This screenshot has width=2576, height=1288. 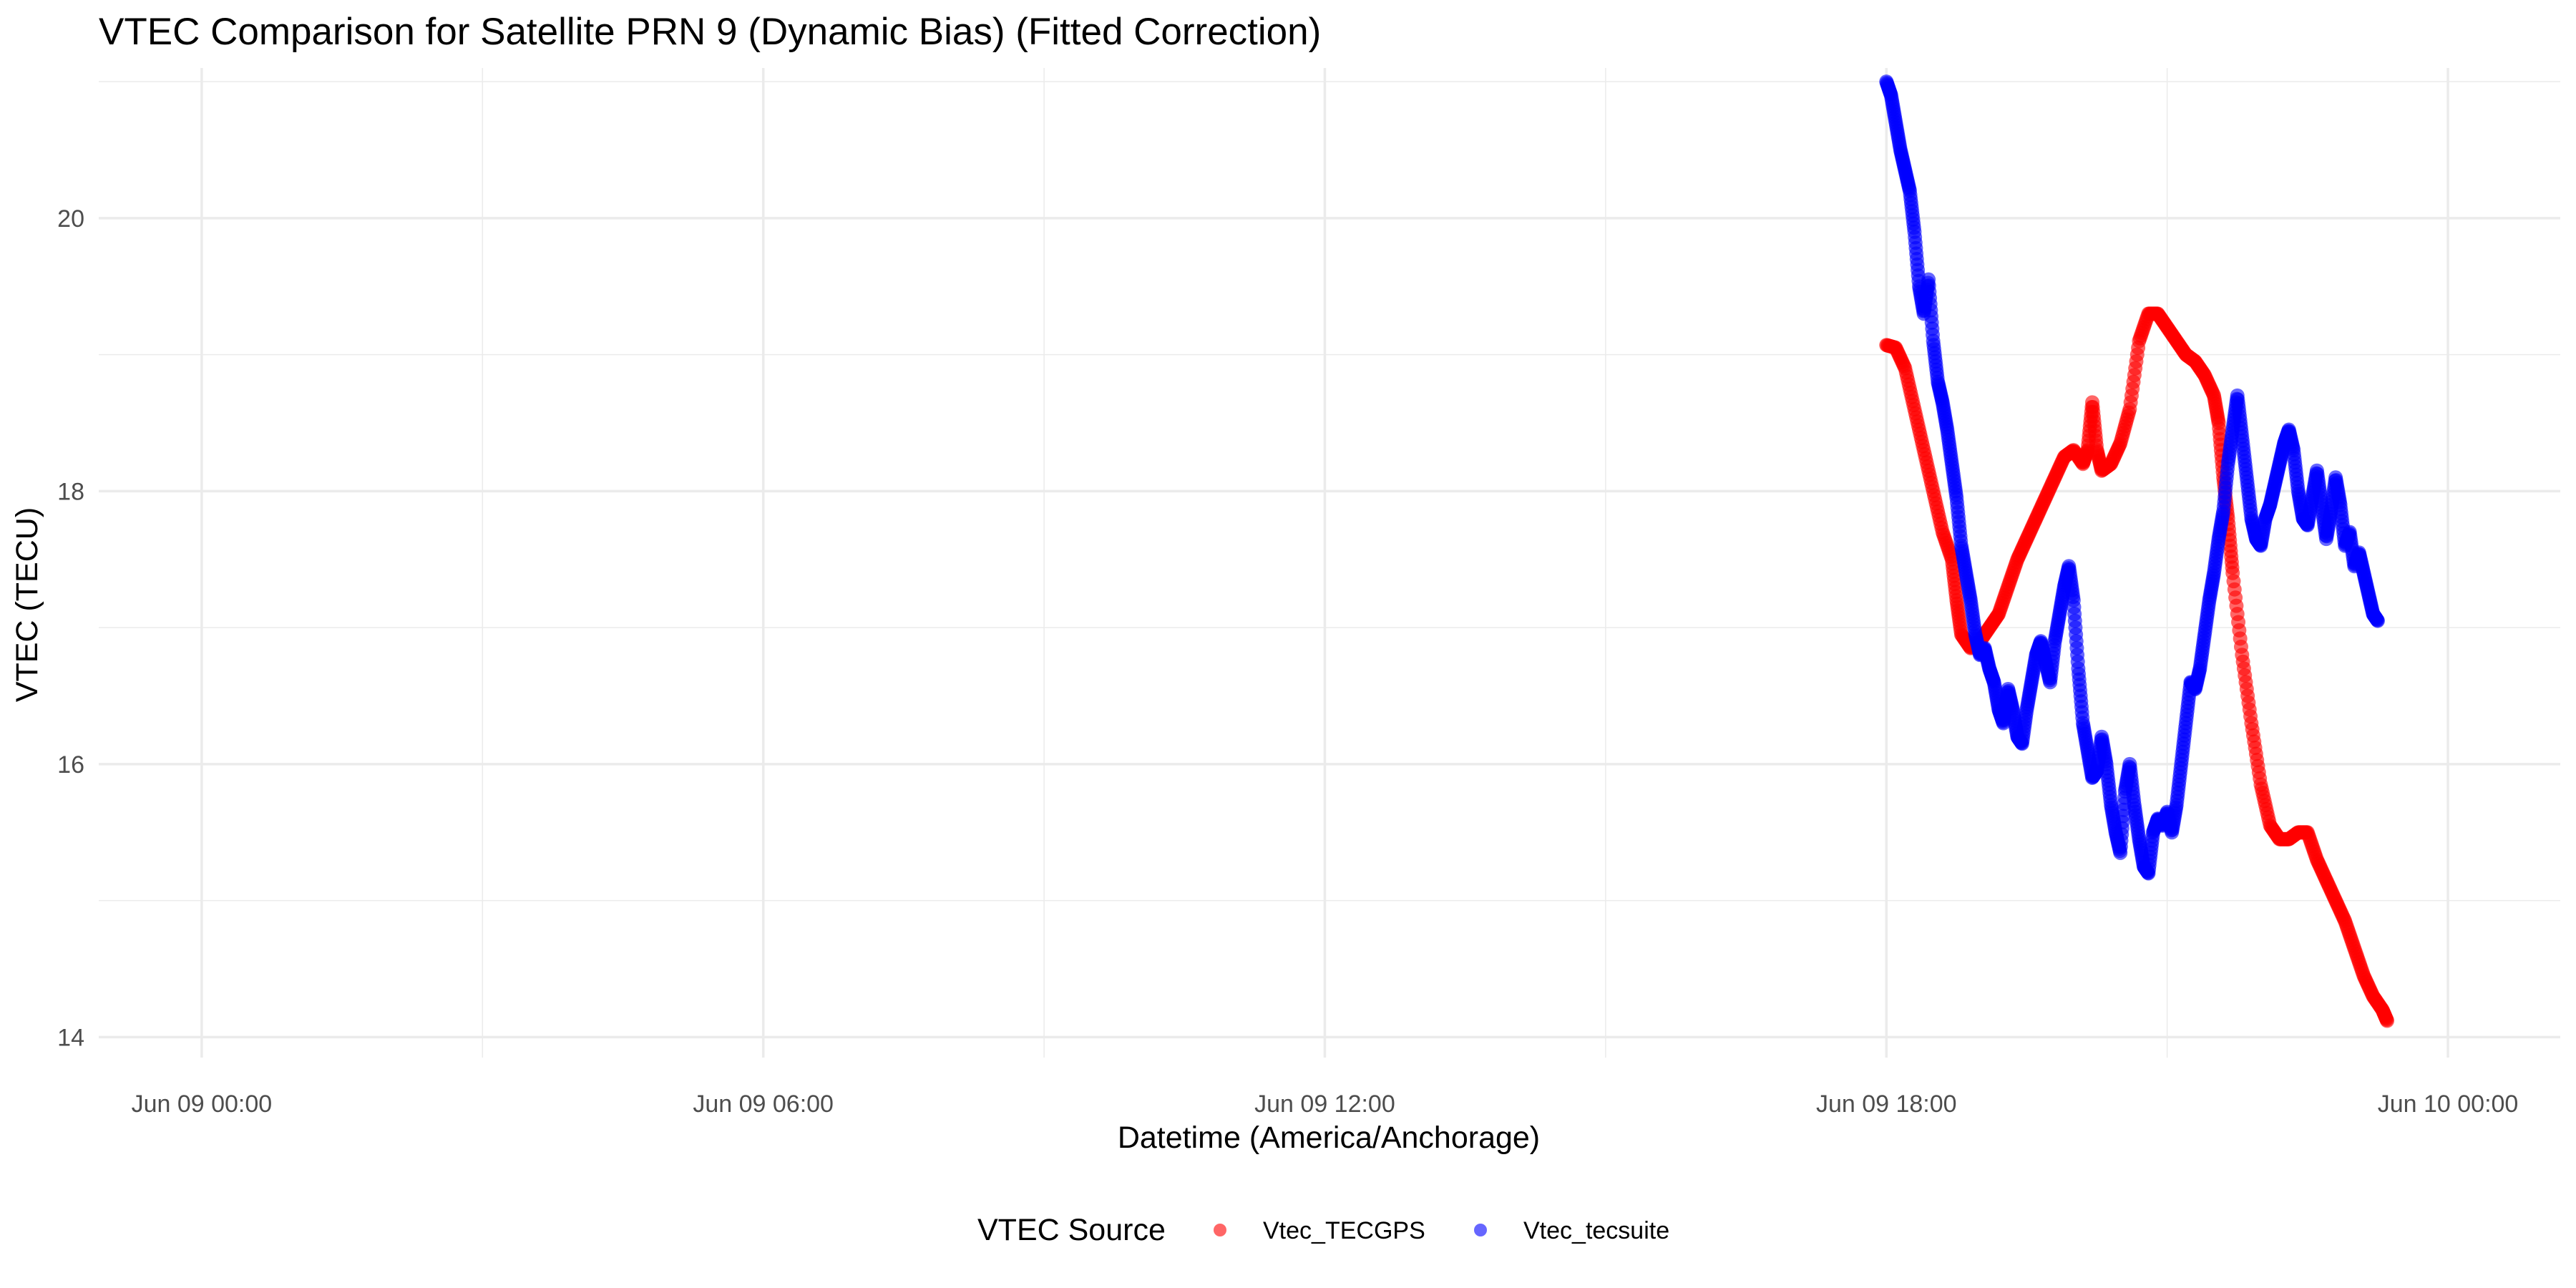 What do you see at coordinates (70, 491) in the screenshot?
I see `y-tick-label: 18` at bounding box center [70, 491].